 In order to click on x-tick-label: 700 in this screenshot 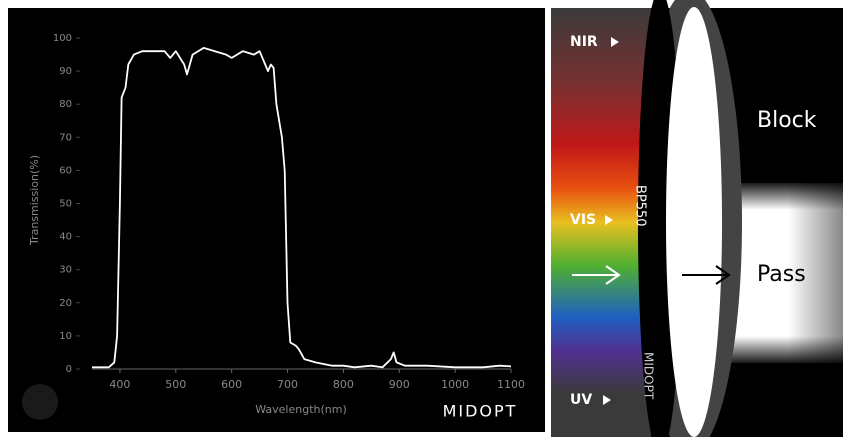, I will do `click(287, 384)`.